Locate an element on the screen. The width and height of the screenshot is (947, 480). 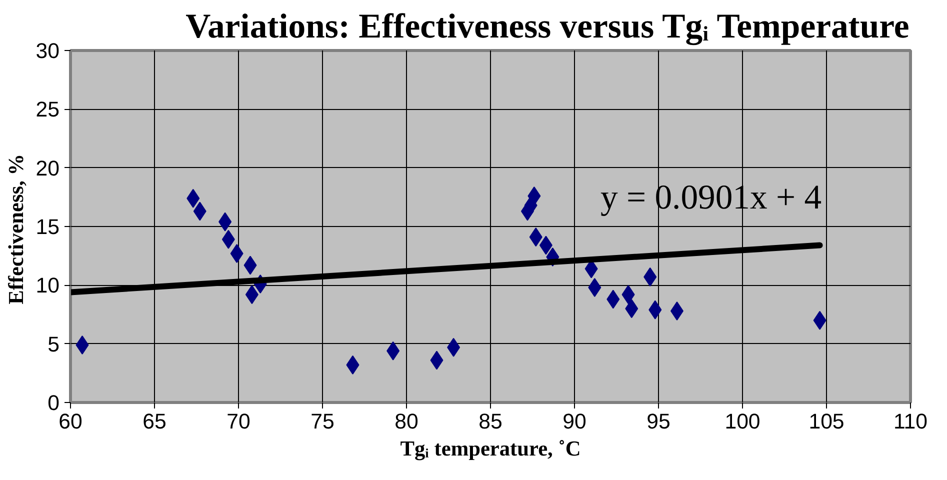
y-tick-label: 20 is located at coordinates (48, 168).